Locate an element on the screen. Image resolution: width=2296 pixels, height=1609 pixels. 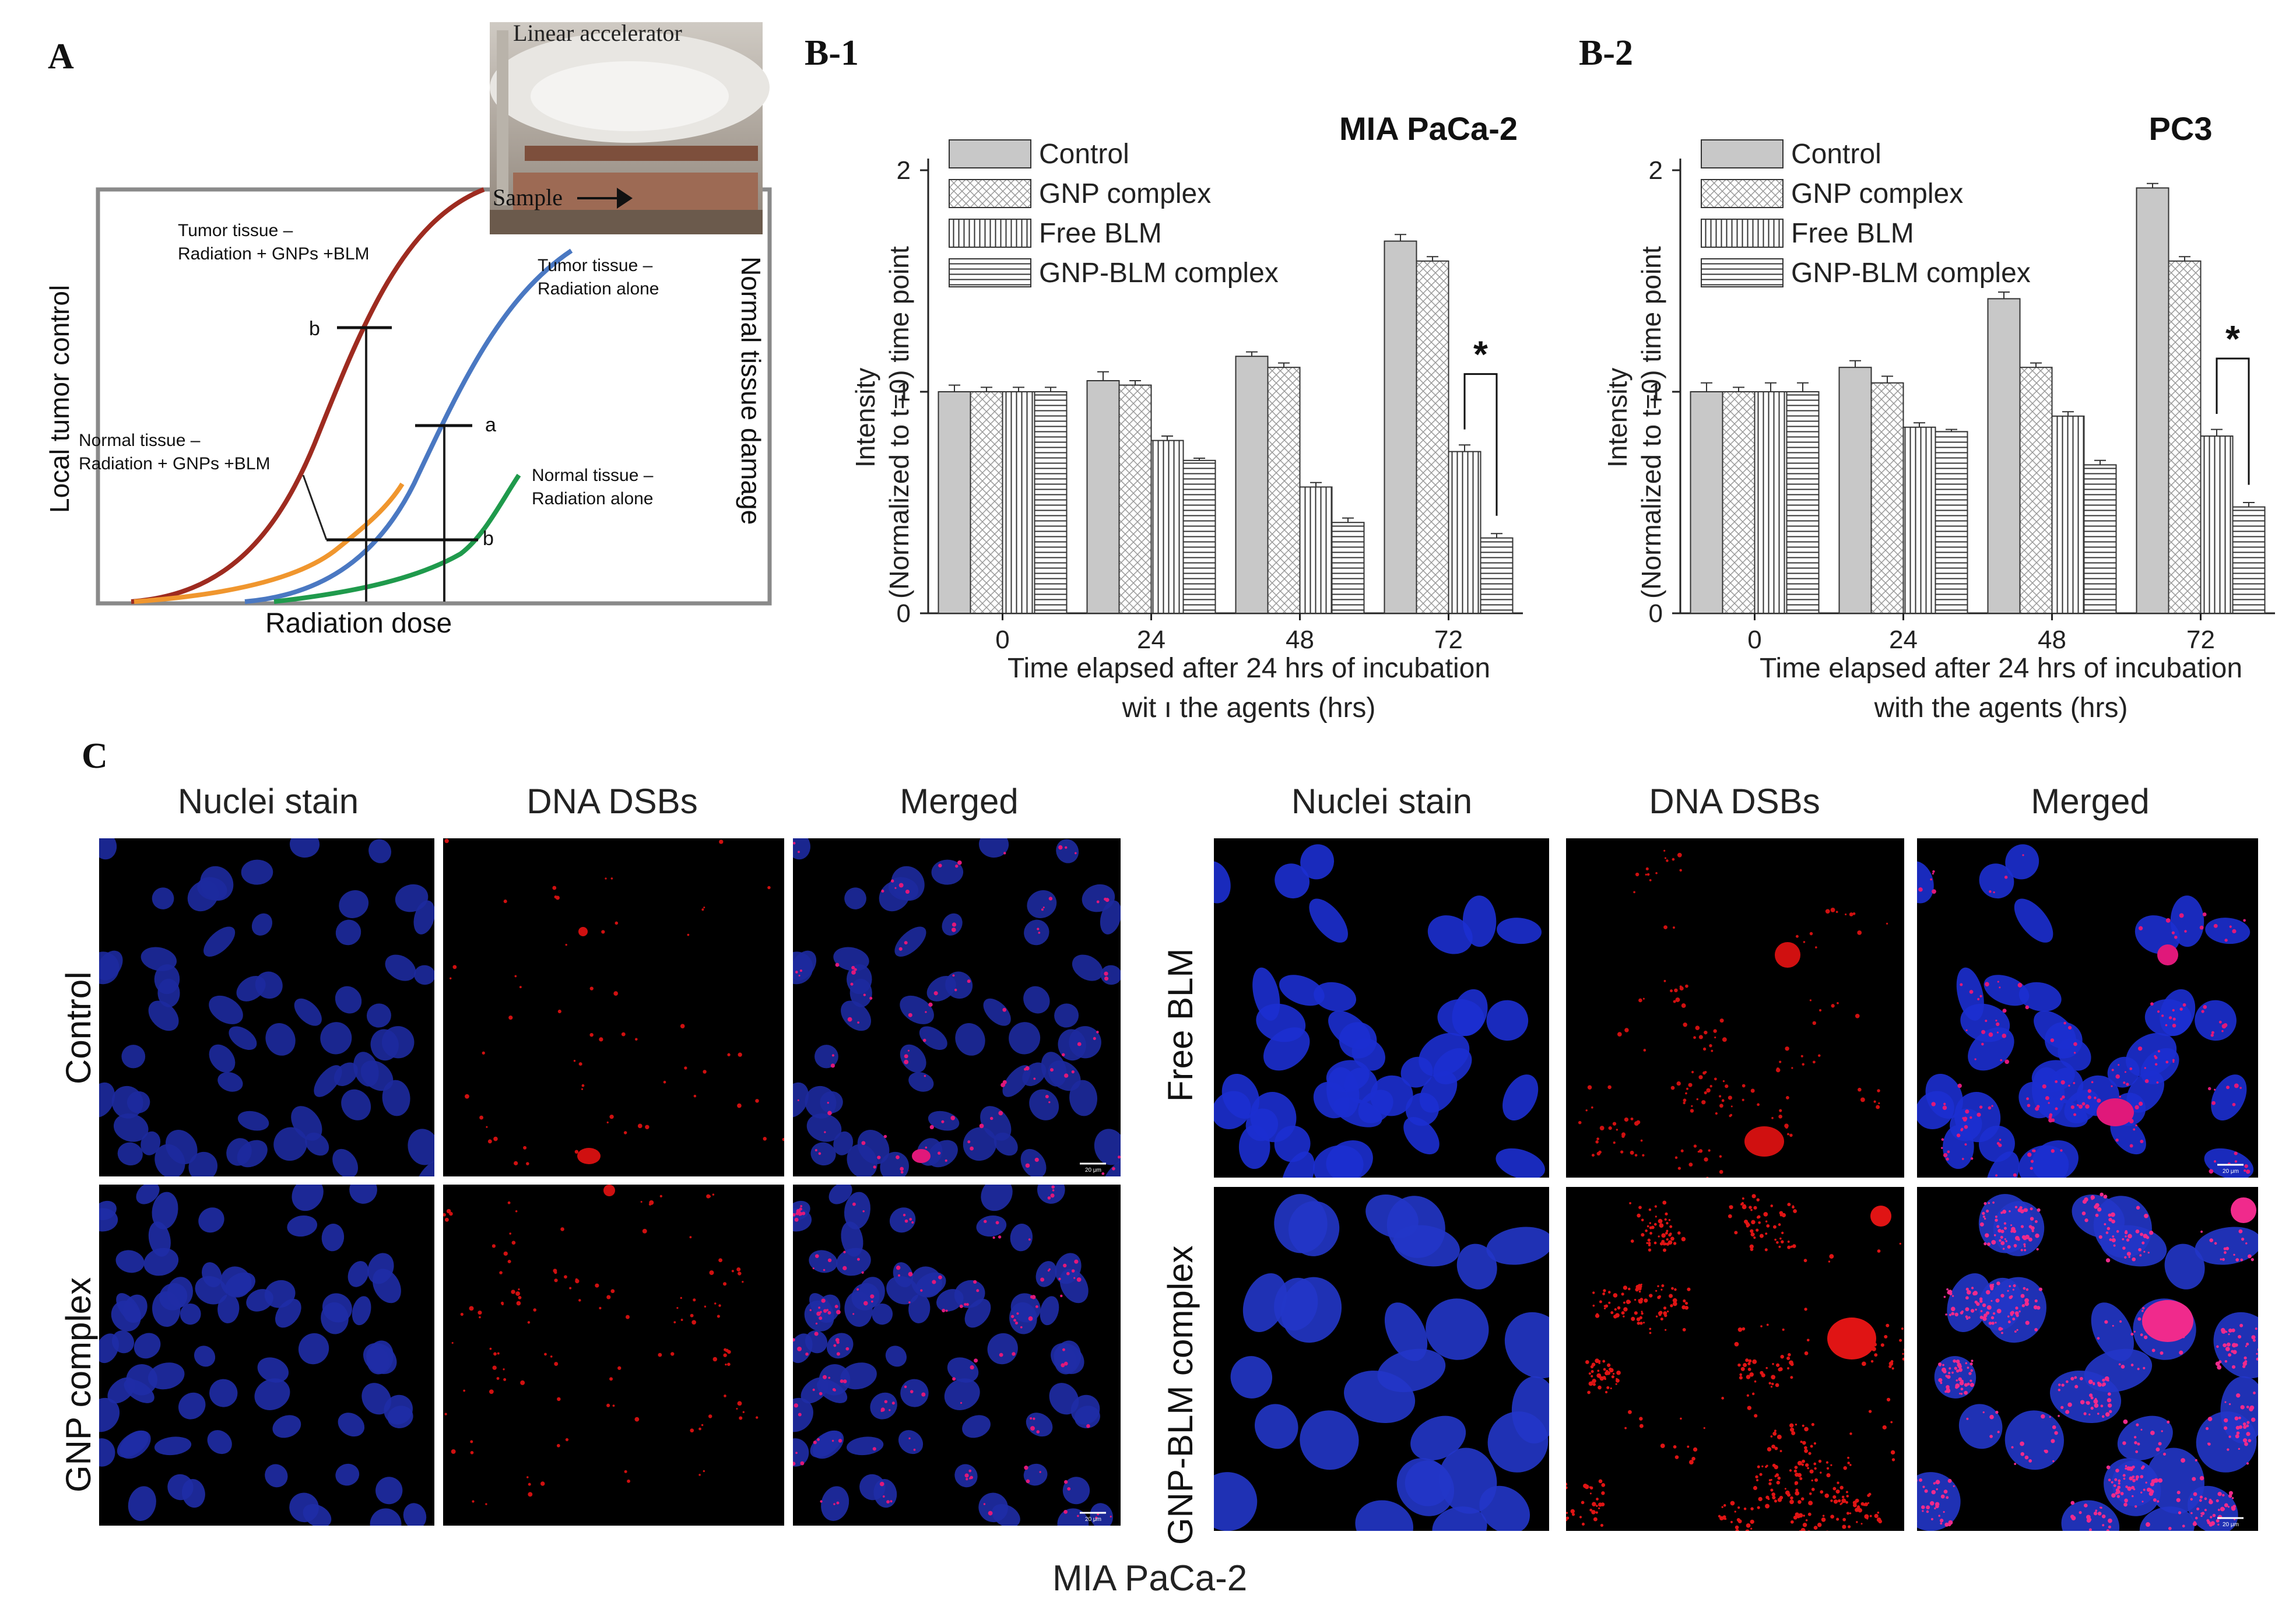
x-axis-label-line1: Time elapsed after 24 hrs of incubation is located at coordinates (1248, 668).